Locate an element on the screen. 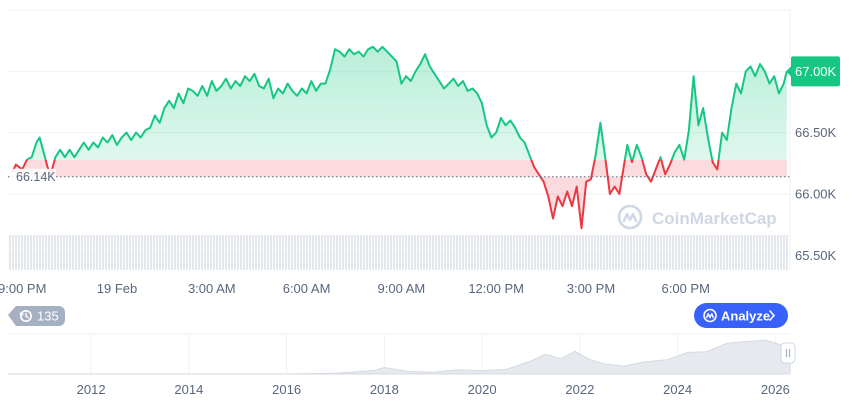 This screenshot has height=401, width=860. x-tick-label: 19 Feb is located at coordinates (117, 288).